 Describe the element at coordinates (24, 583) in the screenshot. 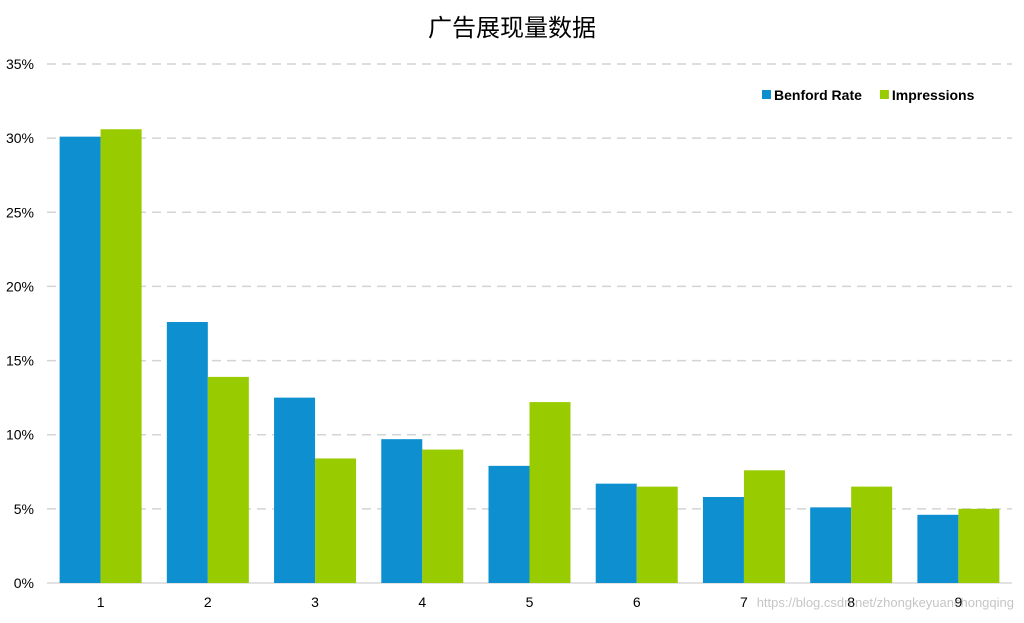

I see `y-tick-label: 0%` at that location.